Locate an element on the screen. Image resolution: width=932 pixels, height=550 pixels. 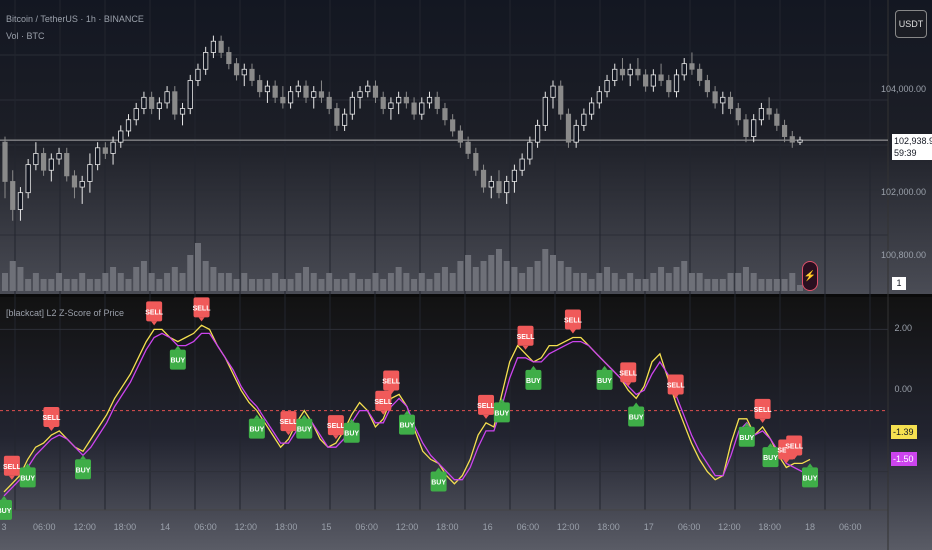
candle-countdown: 59:39 is located at coordinates (905, 153).